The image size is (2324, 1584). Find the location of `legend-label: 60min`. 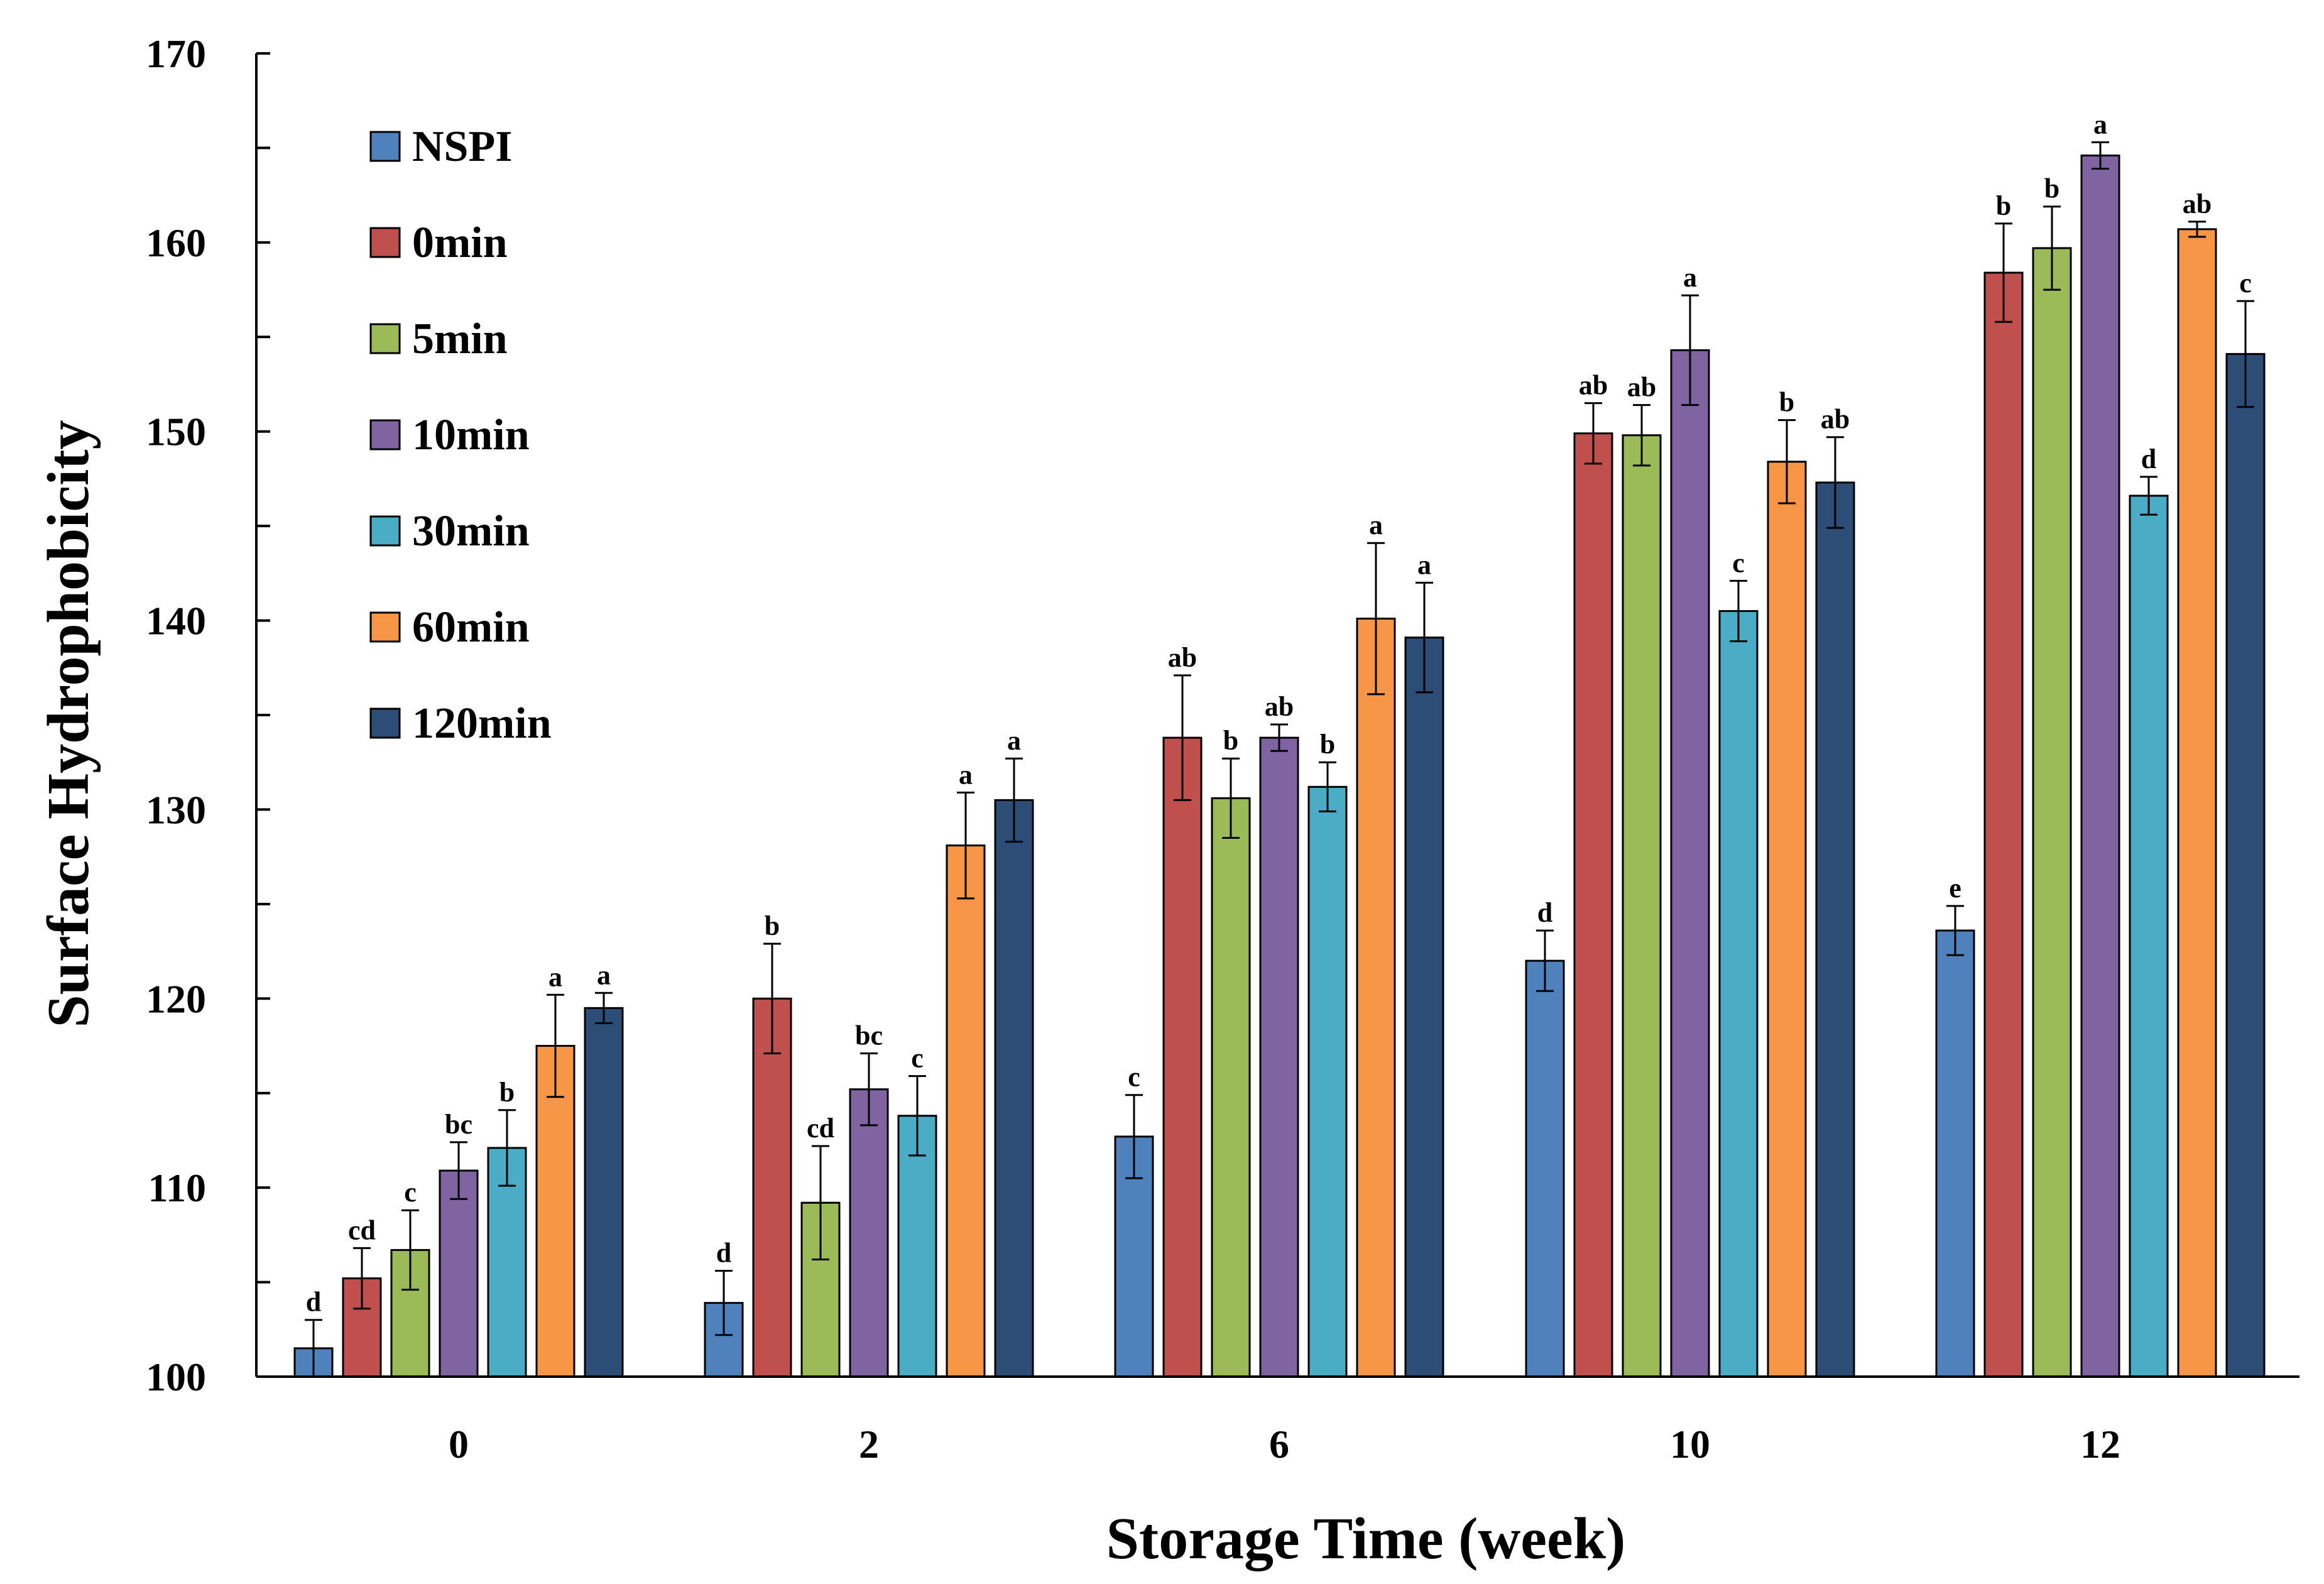

legend-label: 60min is located at coordinates (471, 627).